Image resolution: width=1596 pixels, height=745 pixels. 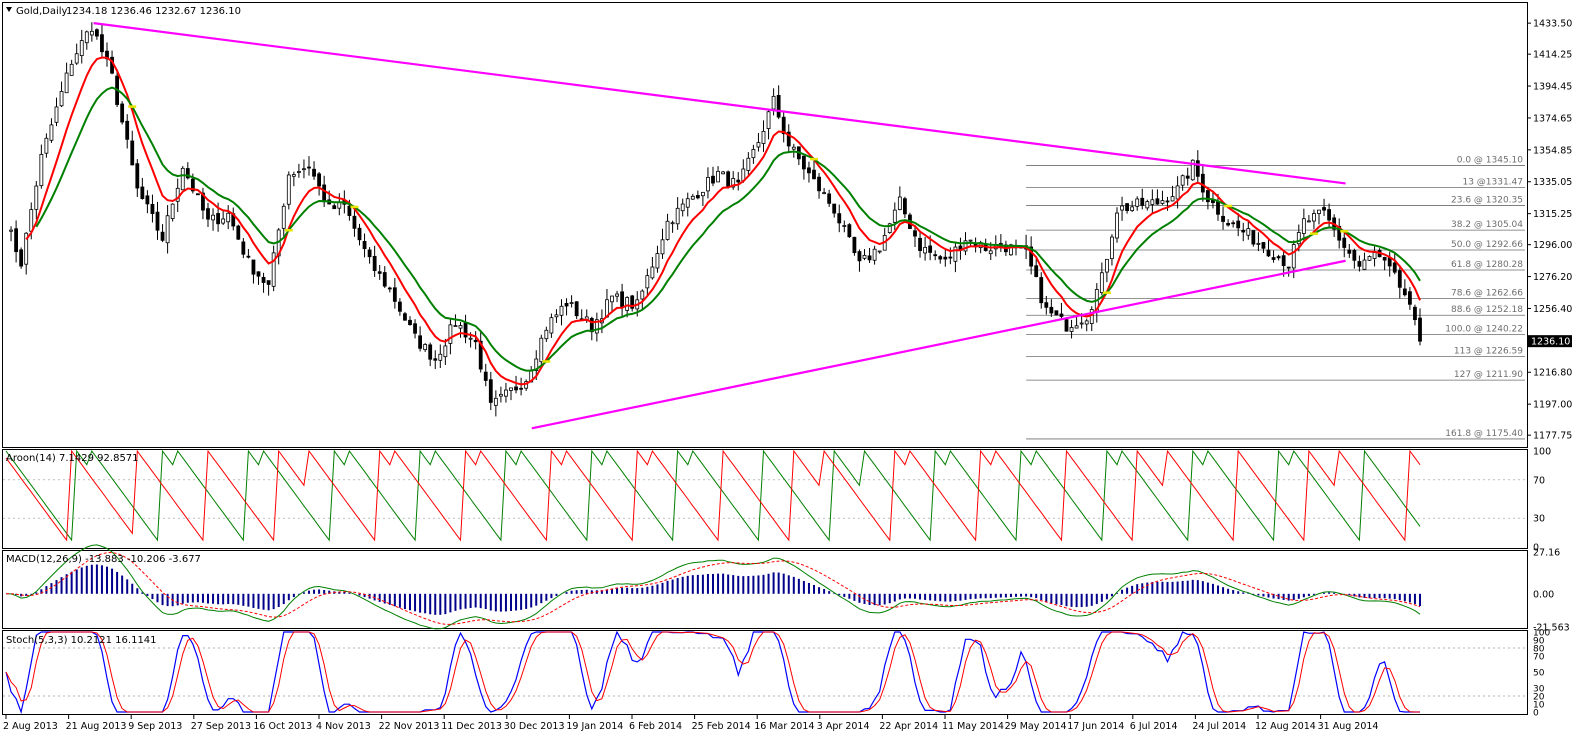 I want to click on current-price-box, so click(x=1550, y=341).